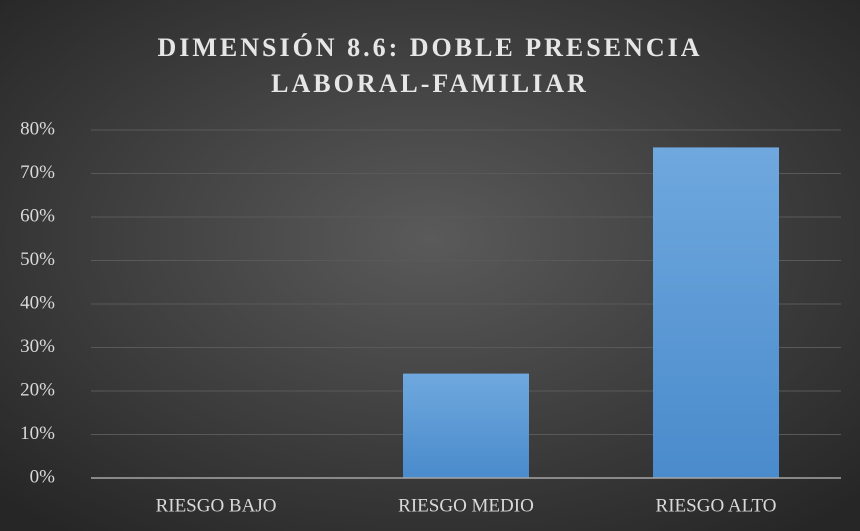 The height and width of the screenshot is (531, 860). What do you see at coordinates (466, 505) in the screenshot?
I see `x-tick-label: RIESGO MEDIO` at bounding box center [466, 505].